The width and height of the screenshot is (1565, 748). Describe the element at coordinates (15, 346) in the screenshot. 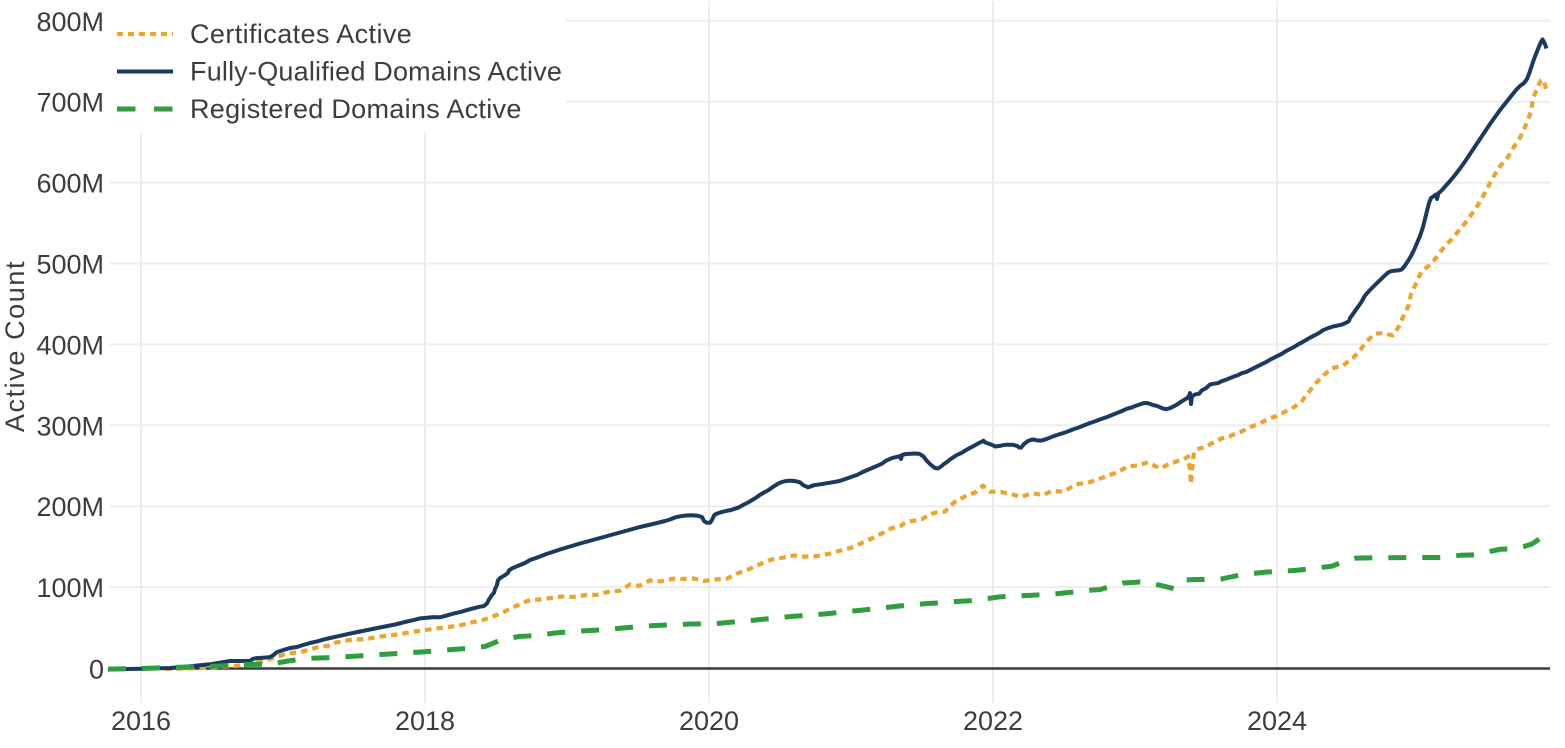

I see `svg-text: Active Count` at that location.